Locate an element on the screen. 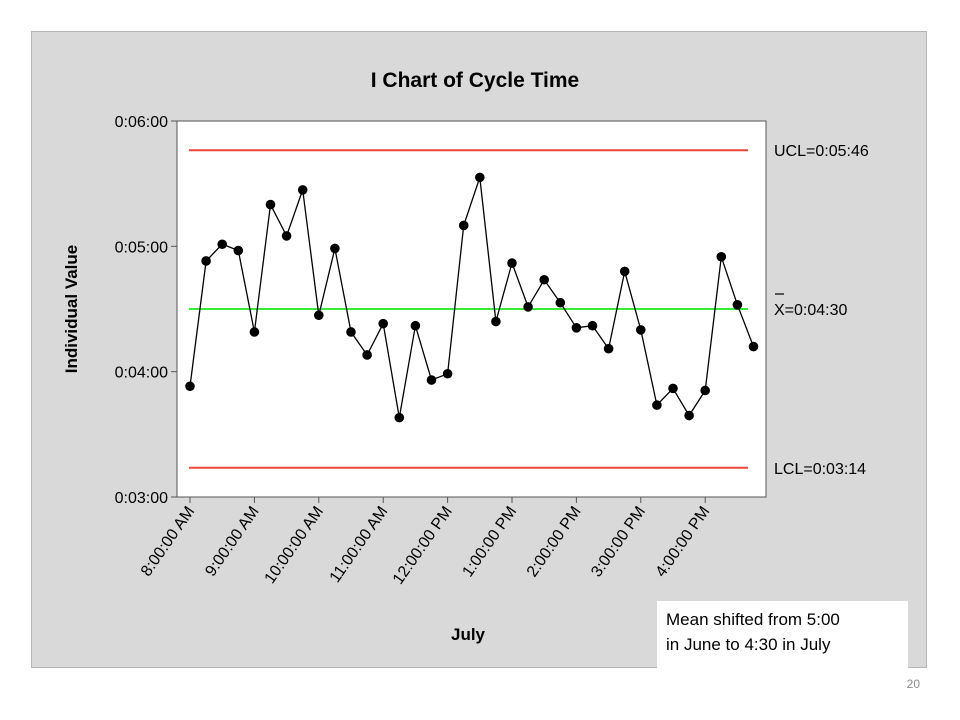 This screenshot has height=720, width=960. mean-label: X=0:04:30 is located at coordinates (811, 310).